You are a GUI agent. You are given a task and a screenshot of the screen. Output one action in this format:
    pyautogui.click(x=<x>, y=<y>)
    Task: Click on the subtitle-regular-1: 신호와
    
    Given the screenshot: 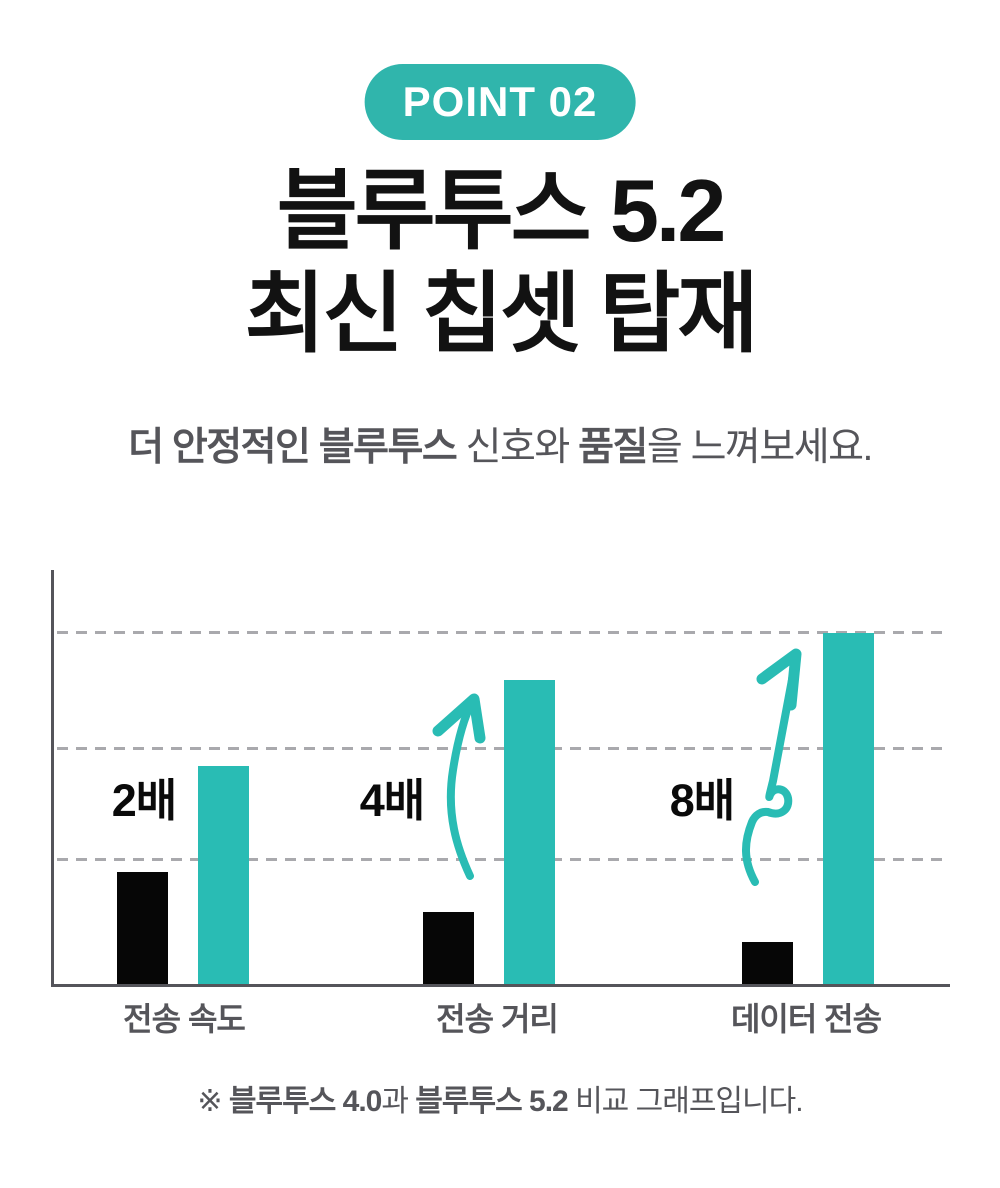 What is the action you would take?
    pyautogui.click(x=517, y=447)
    